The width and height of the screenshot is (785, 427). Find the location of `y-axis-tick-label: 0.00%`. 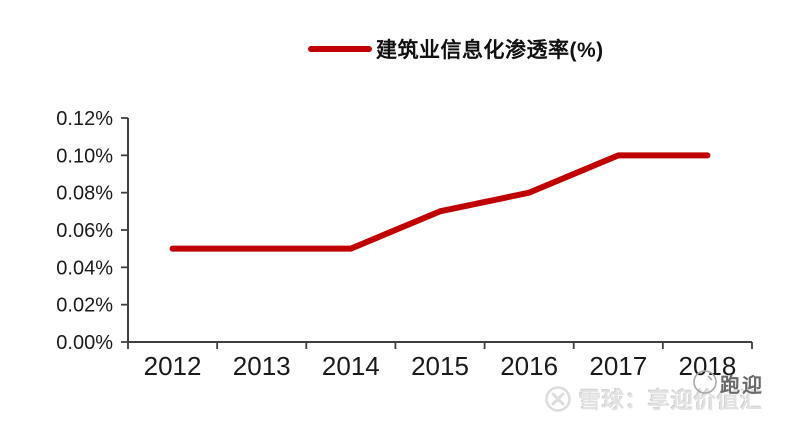

y-axis-tick-label: 0.00% is located at coordinates (84, 343).